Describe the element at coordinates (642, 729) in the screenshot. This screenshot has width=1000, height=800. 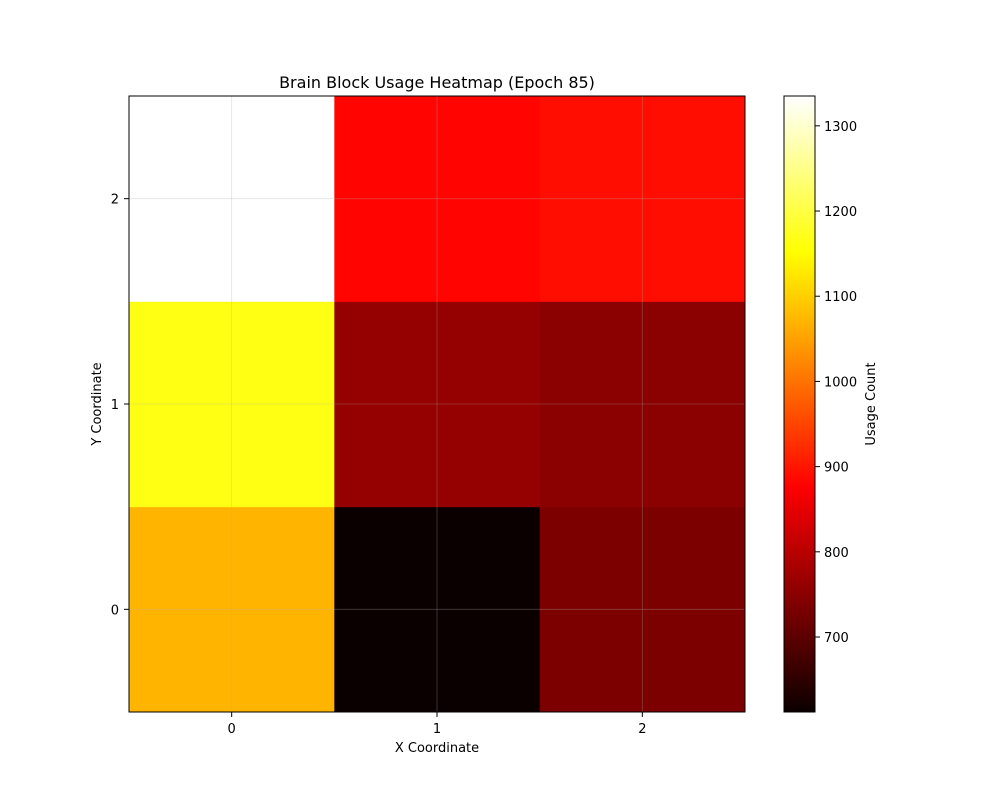
I see `x-tick-label: 2` at that location.